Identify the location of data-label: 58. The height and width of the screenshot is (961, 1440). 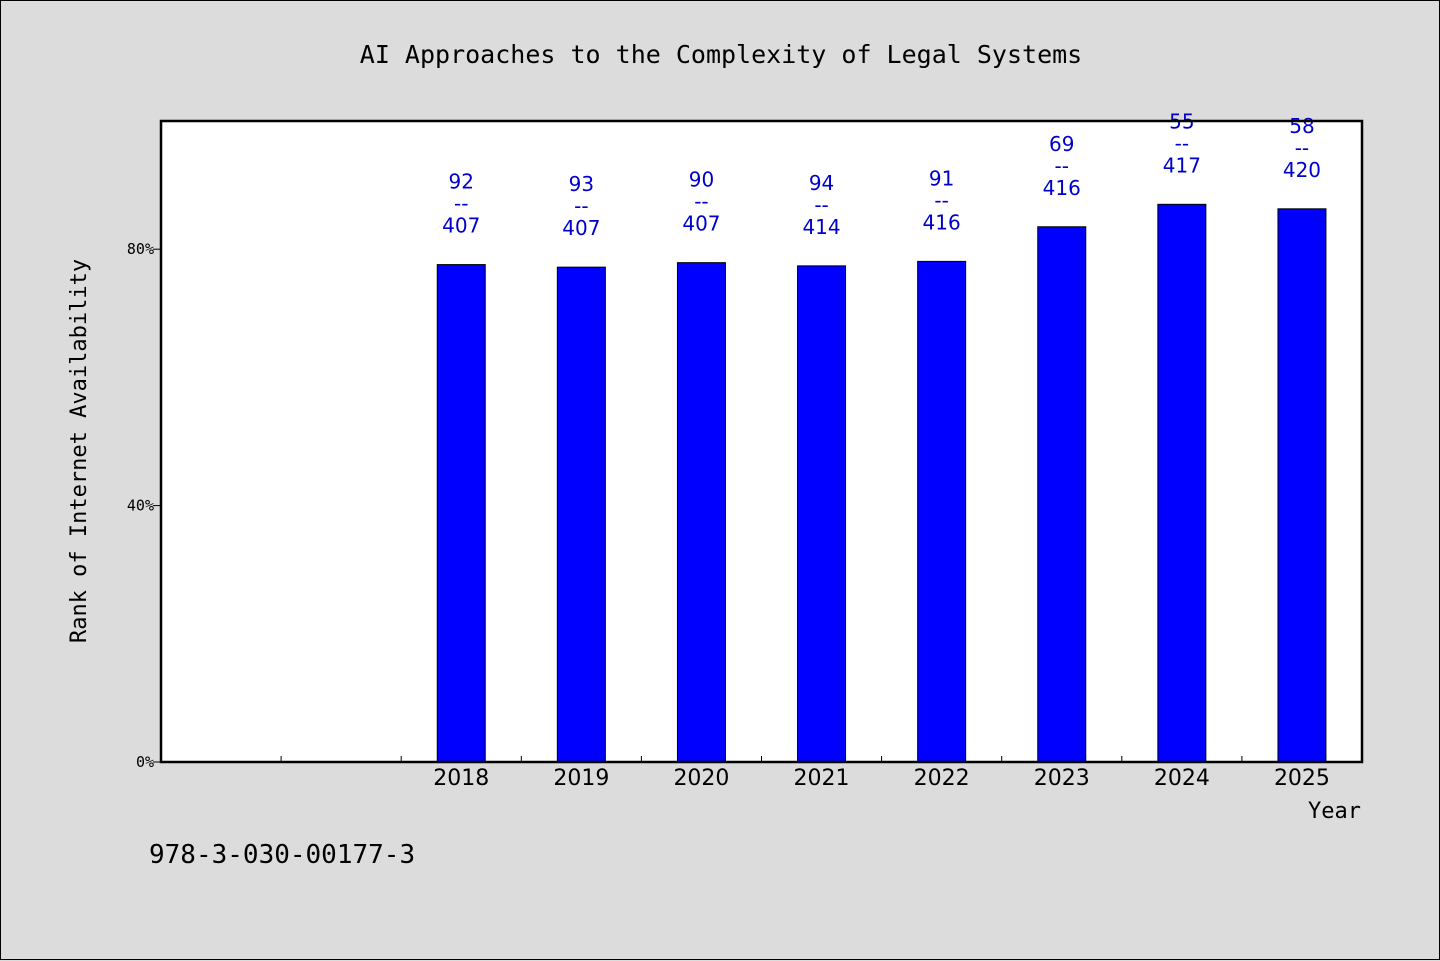
(1301, 126).